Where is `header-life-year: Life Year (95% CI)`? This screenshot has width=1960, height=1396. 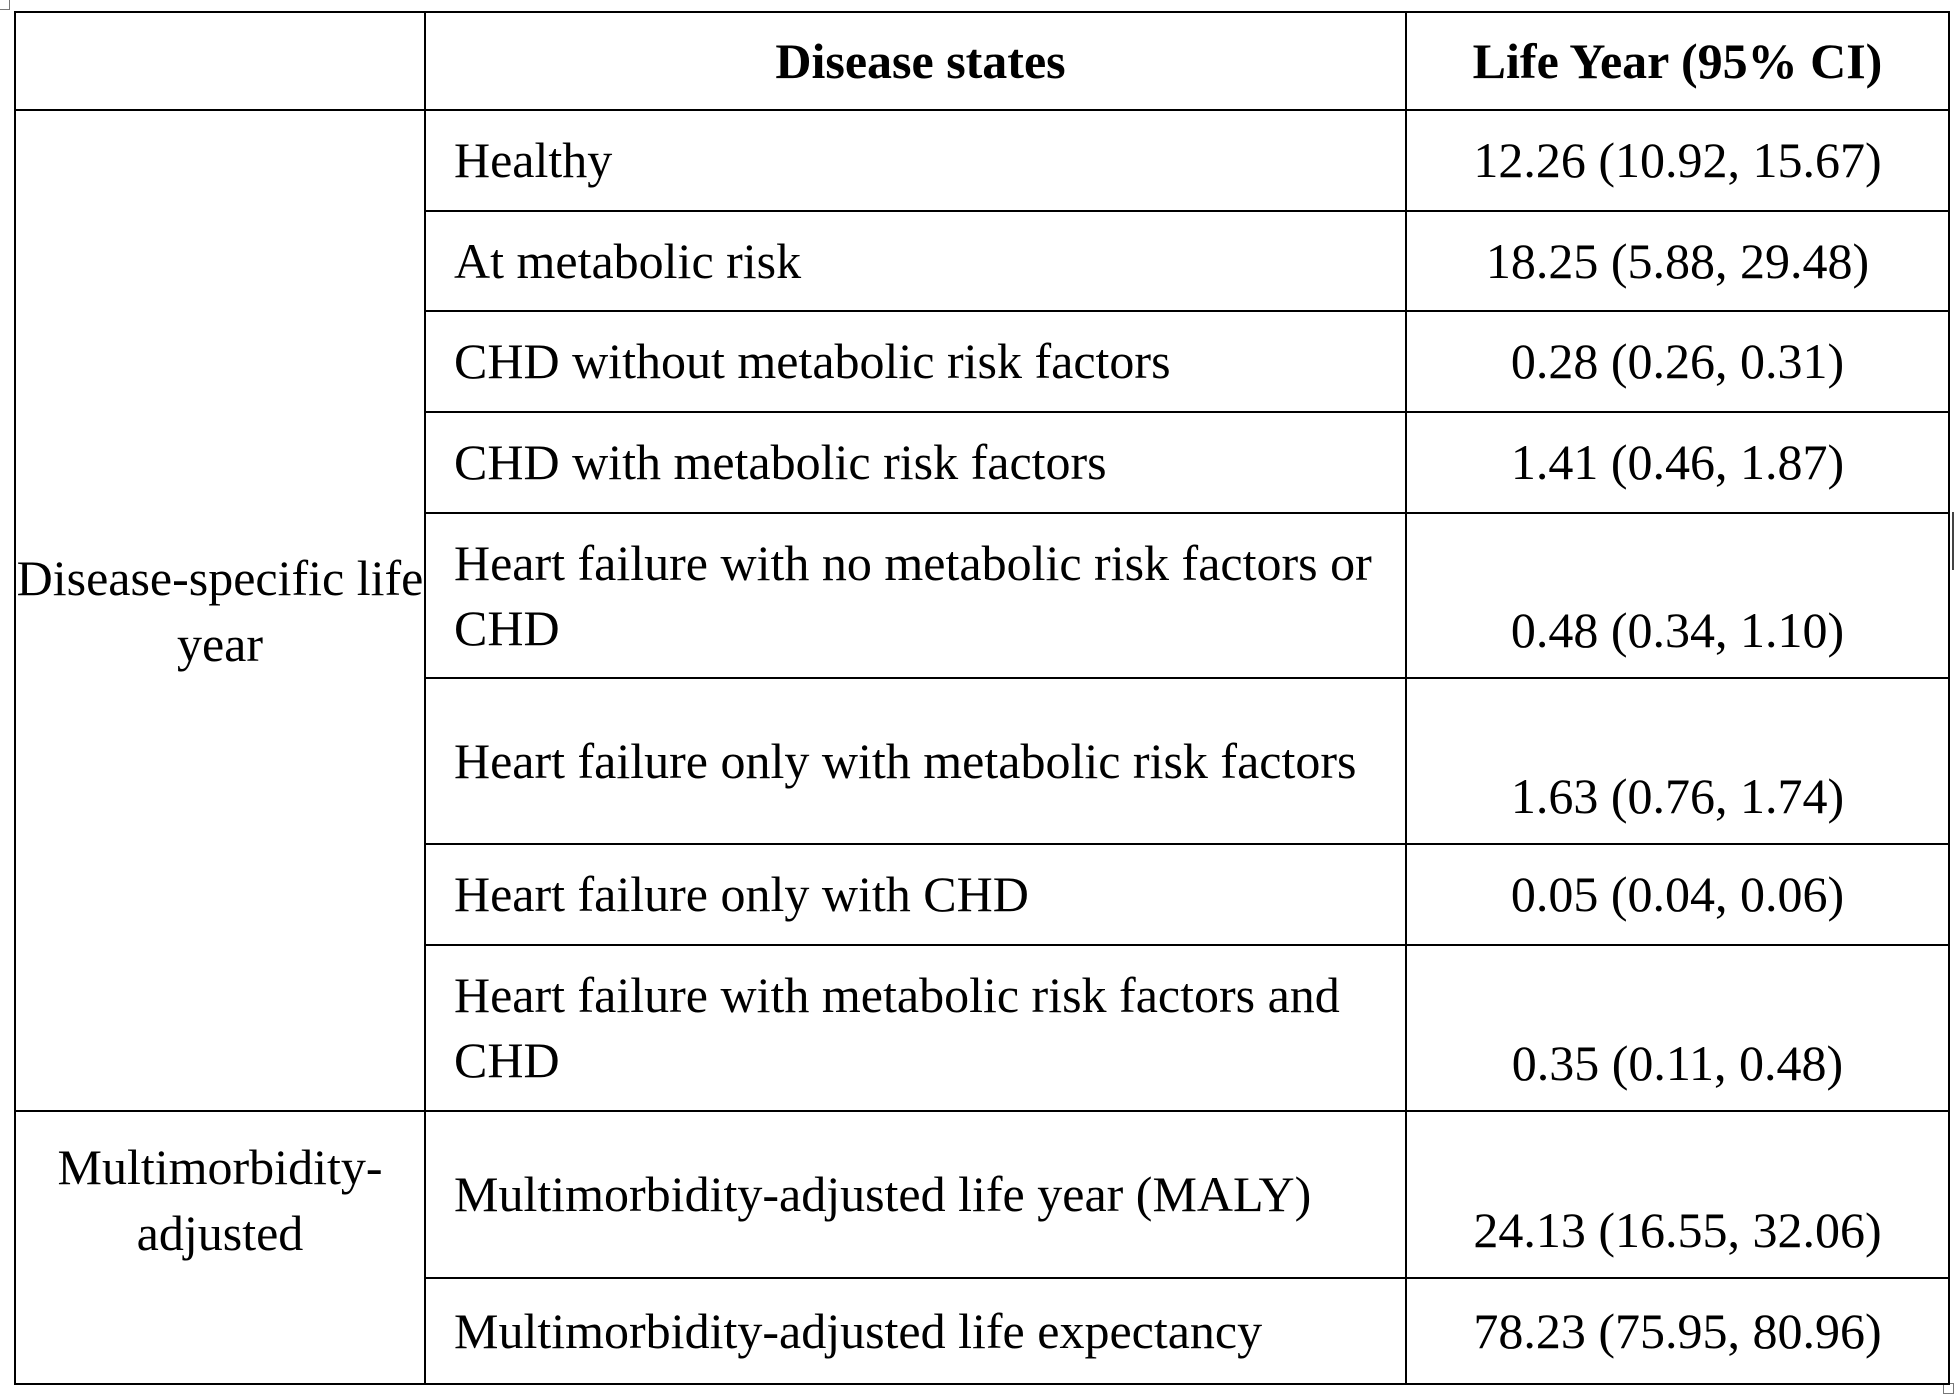
header-life-year: Life Year (95% CI) is located at coordinates (1677, 61).